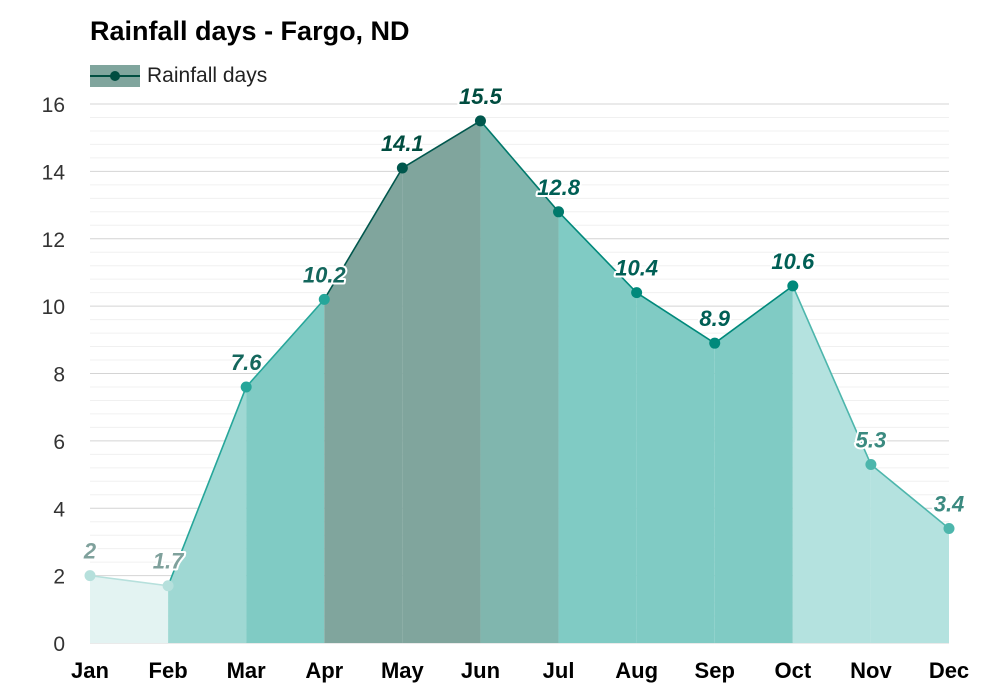  I want to click on data-point-mar, so click(246, 387).